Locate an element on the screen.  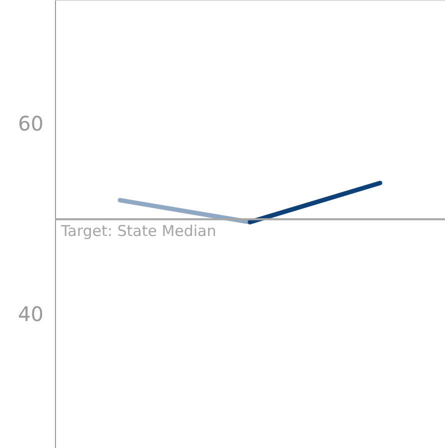
y-tick-label: 40 is located at coordinates (31, 314).